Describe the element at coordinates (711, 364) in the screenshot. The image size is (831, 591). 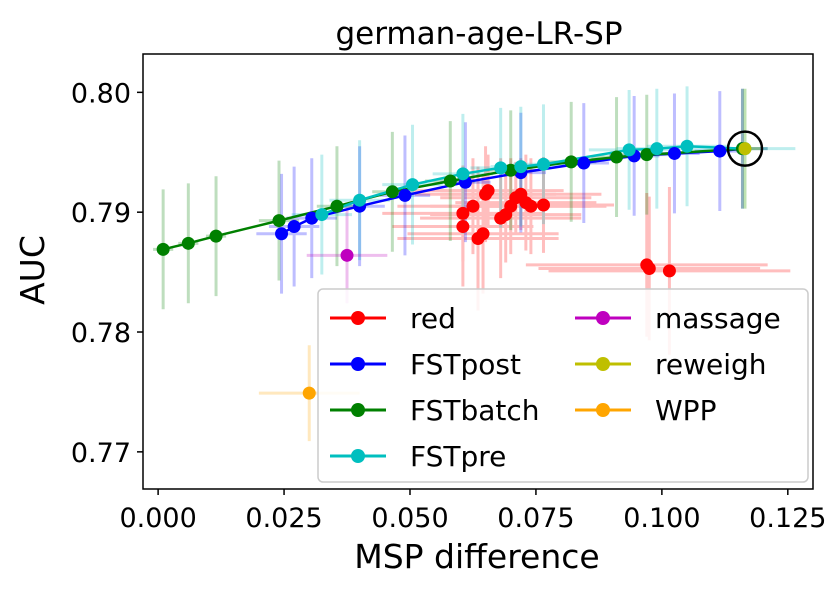
I see `legend-label-reweigh: reweigh` at that location.